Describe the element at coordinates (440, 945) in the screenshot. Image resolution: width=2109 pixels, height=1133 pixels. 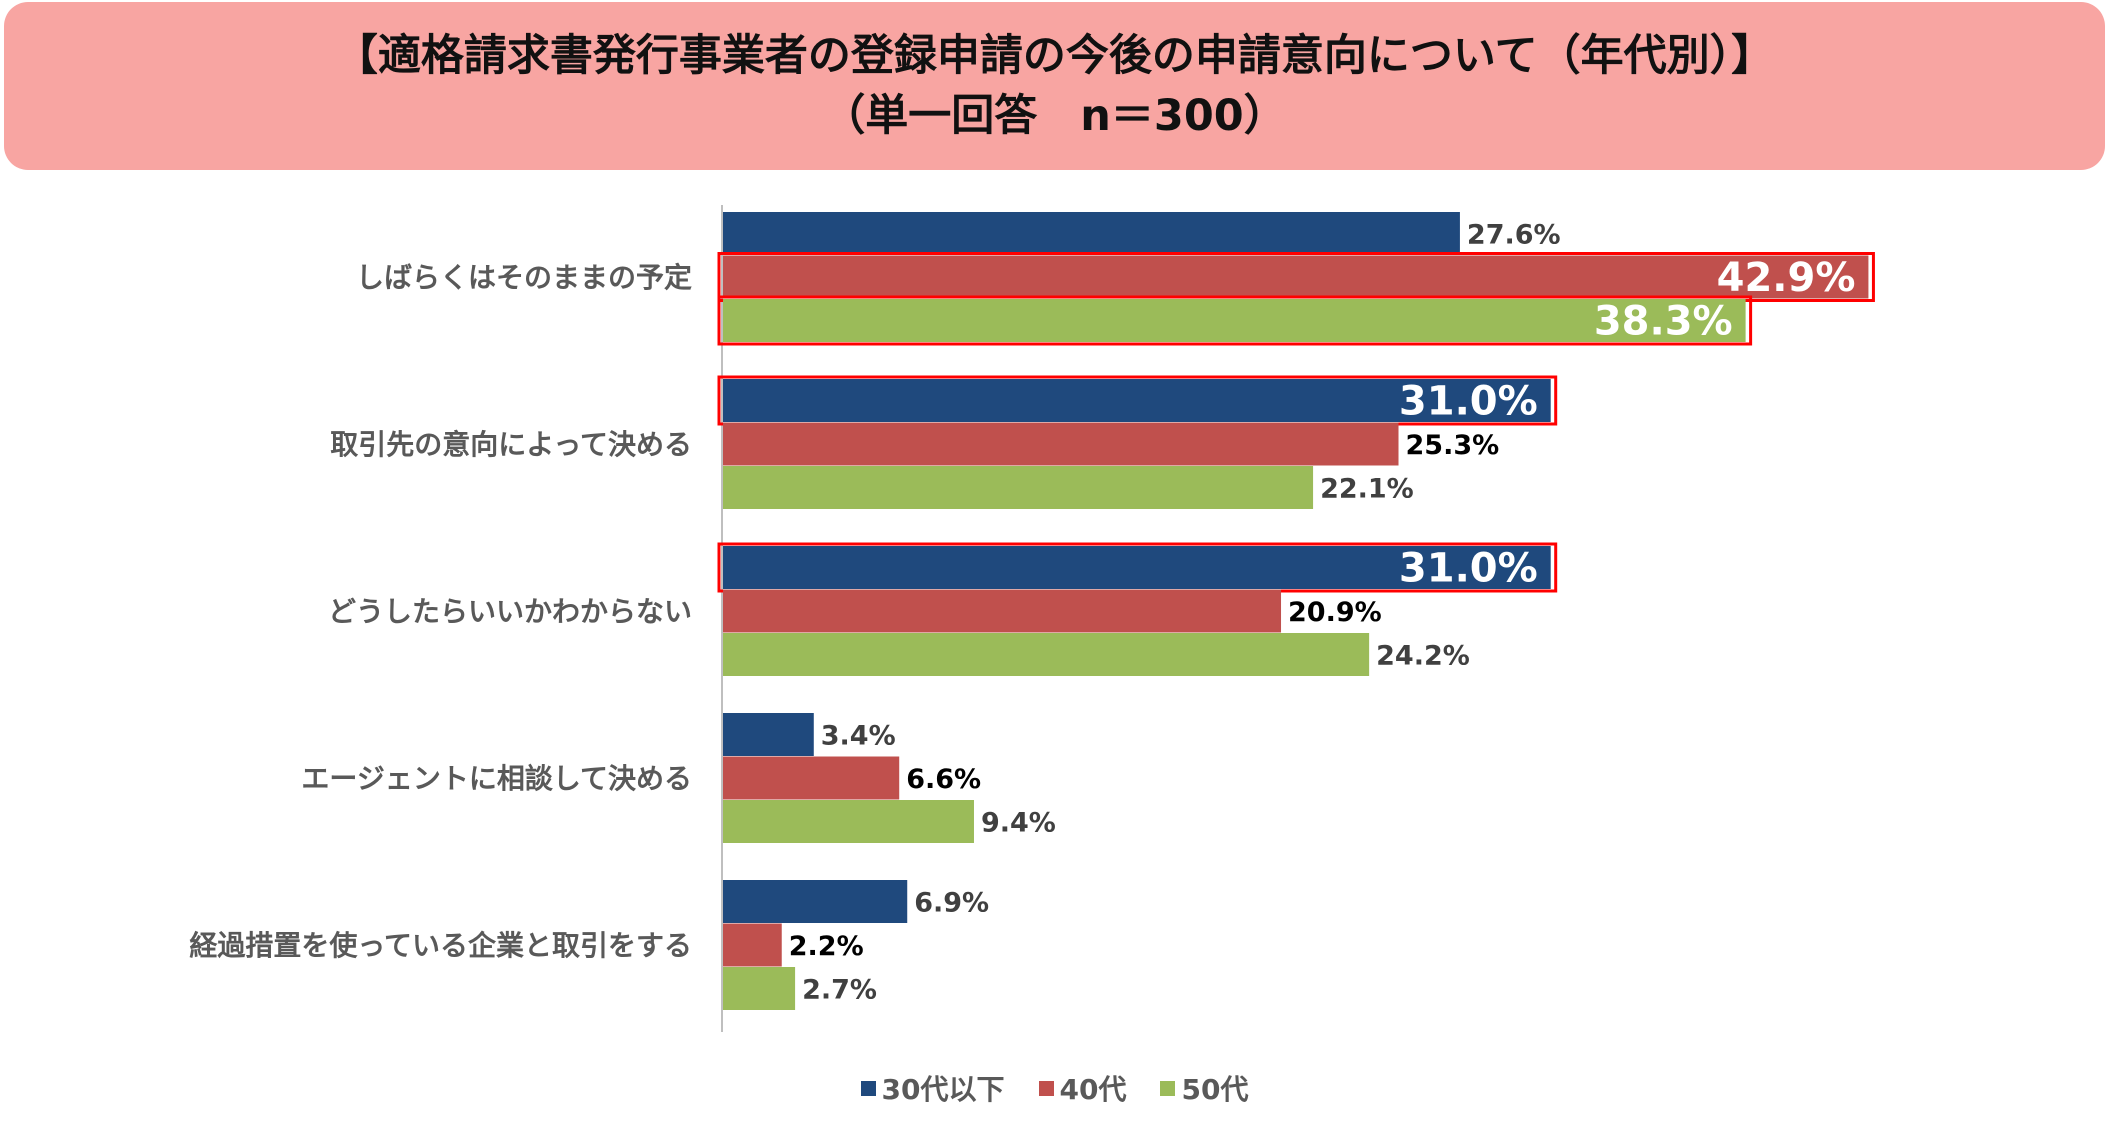
I see `category-label: 経過措置を使っている企業と取引をする` at that location.